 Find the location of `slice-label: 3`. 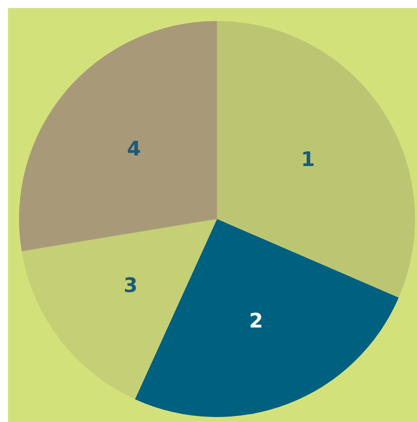

slice-label: 3 is located at coordinates (131, 285).